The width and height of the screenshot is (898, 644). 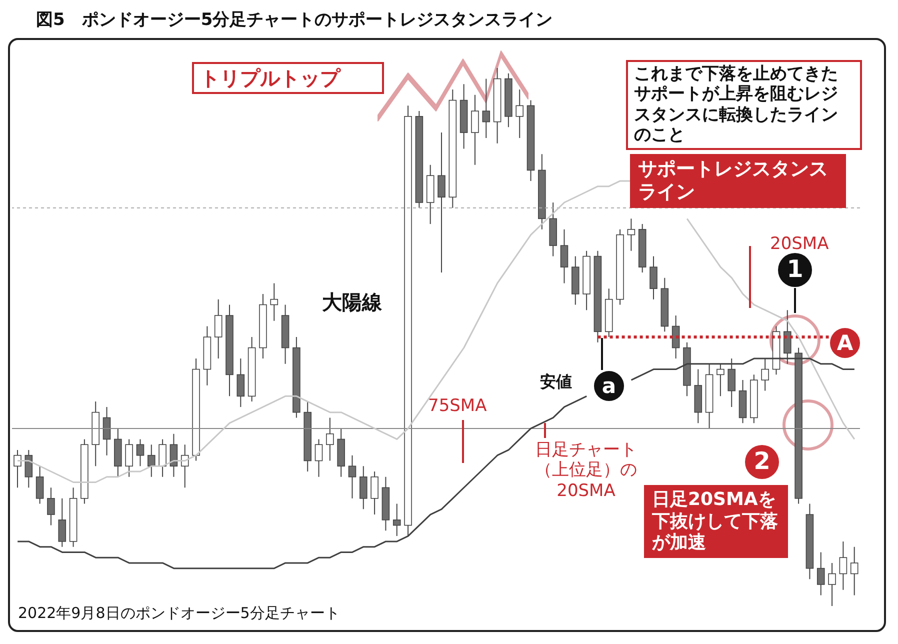 What do you see at coordinates (288, 78) in the screenshot?
I see `label-box: トリプルトップ` at bounding box center [288, 78].